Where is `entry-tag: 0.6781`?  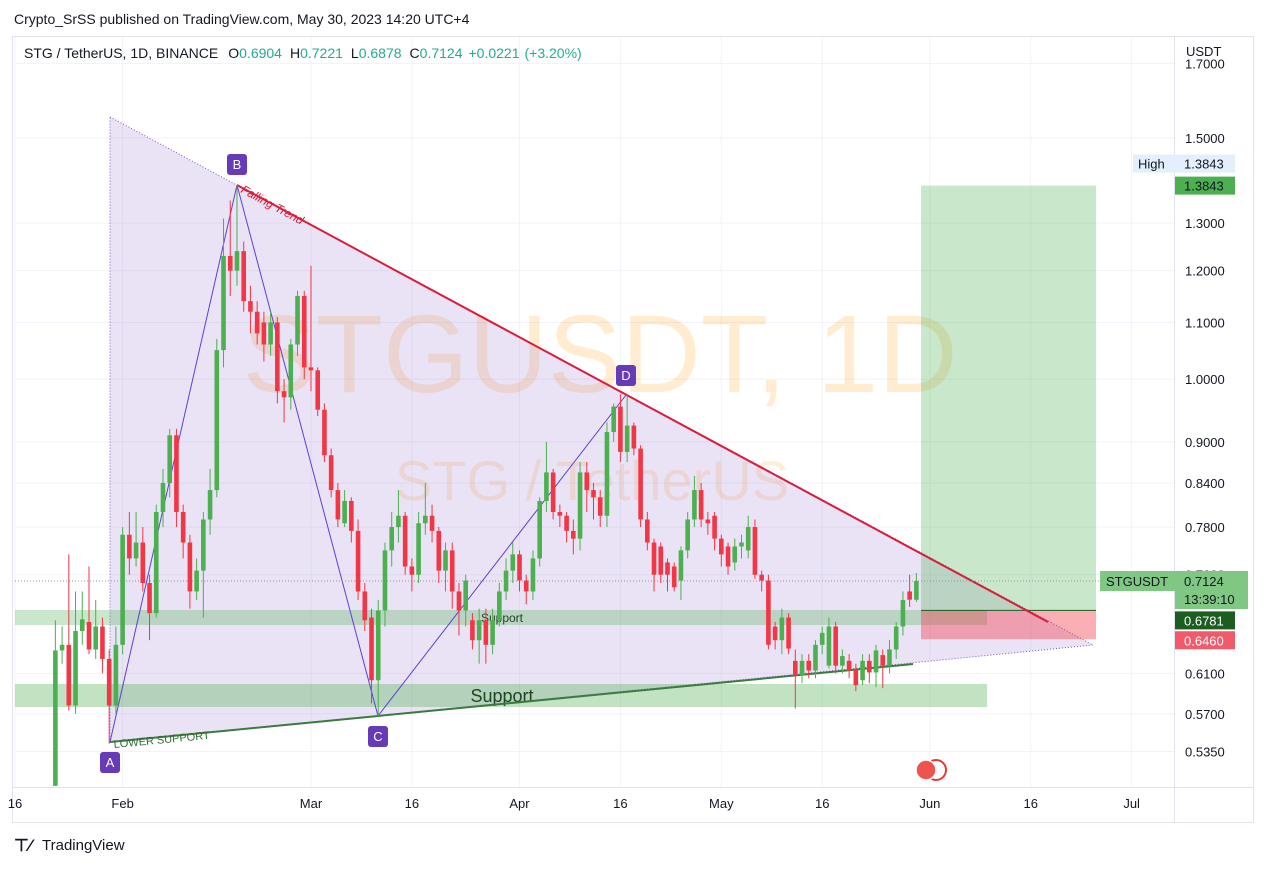 entry-tag: 0.6781 is located at coordinates (1204, 620).